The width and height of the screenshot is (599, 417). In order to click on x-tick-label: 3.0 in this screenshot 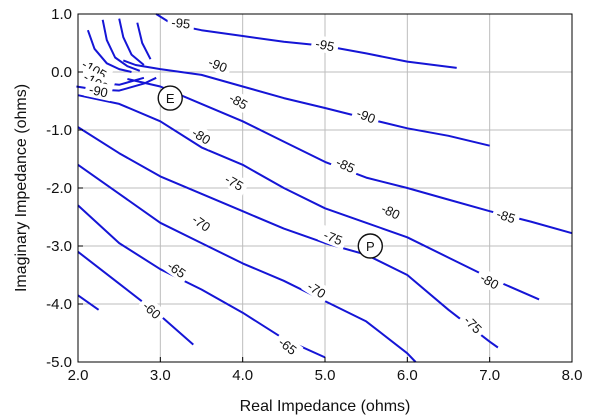, I will do `click(160, 375)`.